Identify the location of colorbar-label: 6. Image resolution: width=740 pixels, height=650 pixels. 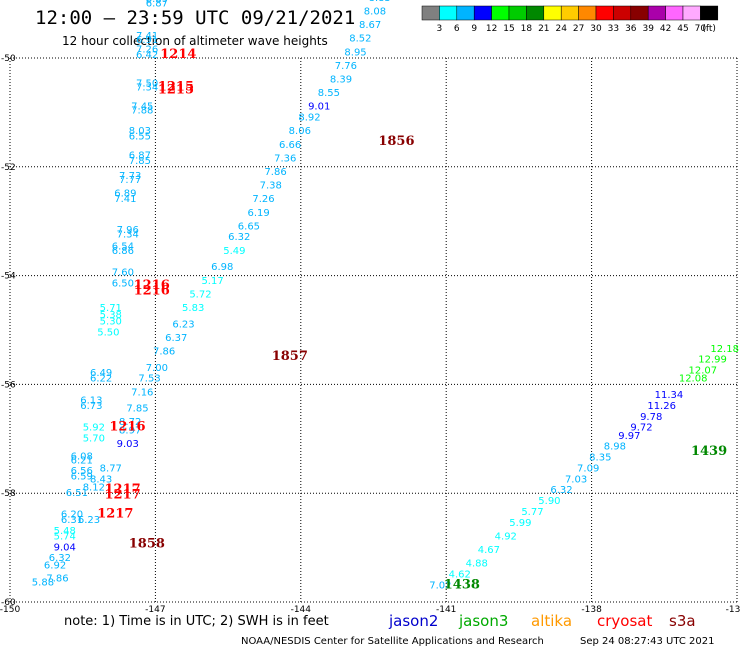
(457, 29).